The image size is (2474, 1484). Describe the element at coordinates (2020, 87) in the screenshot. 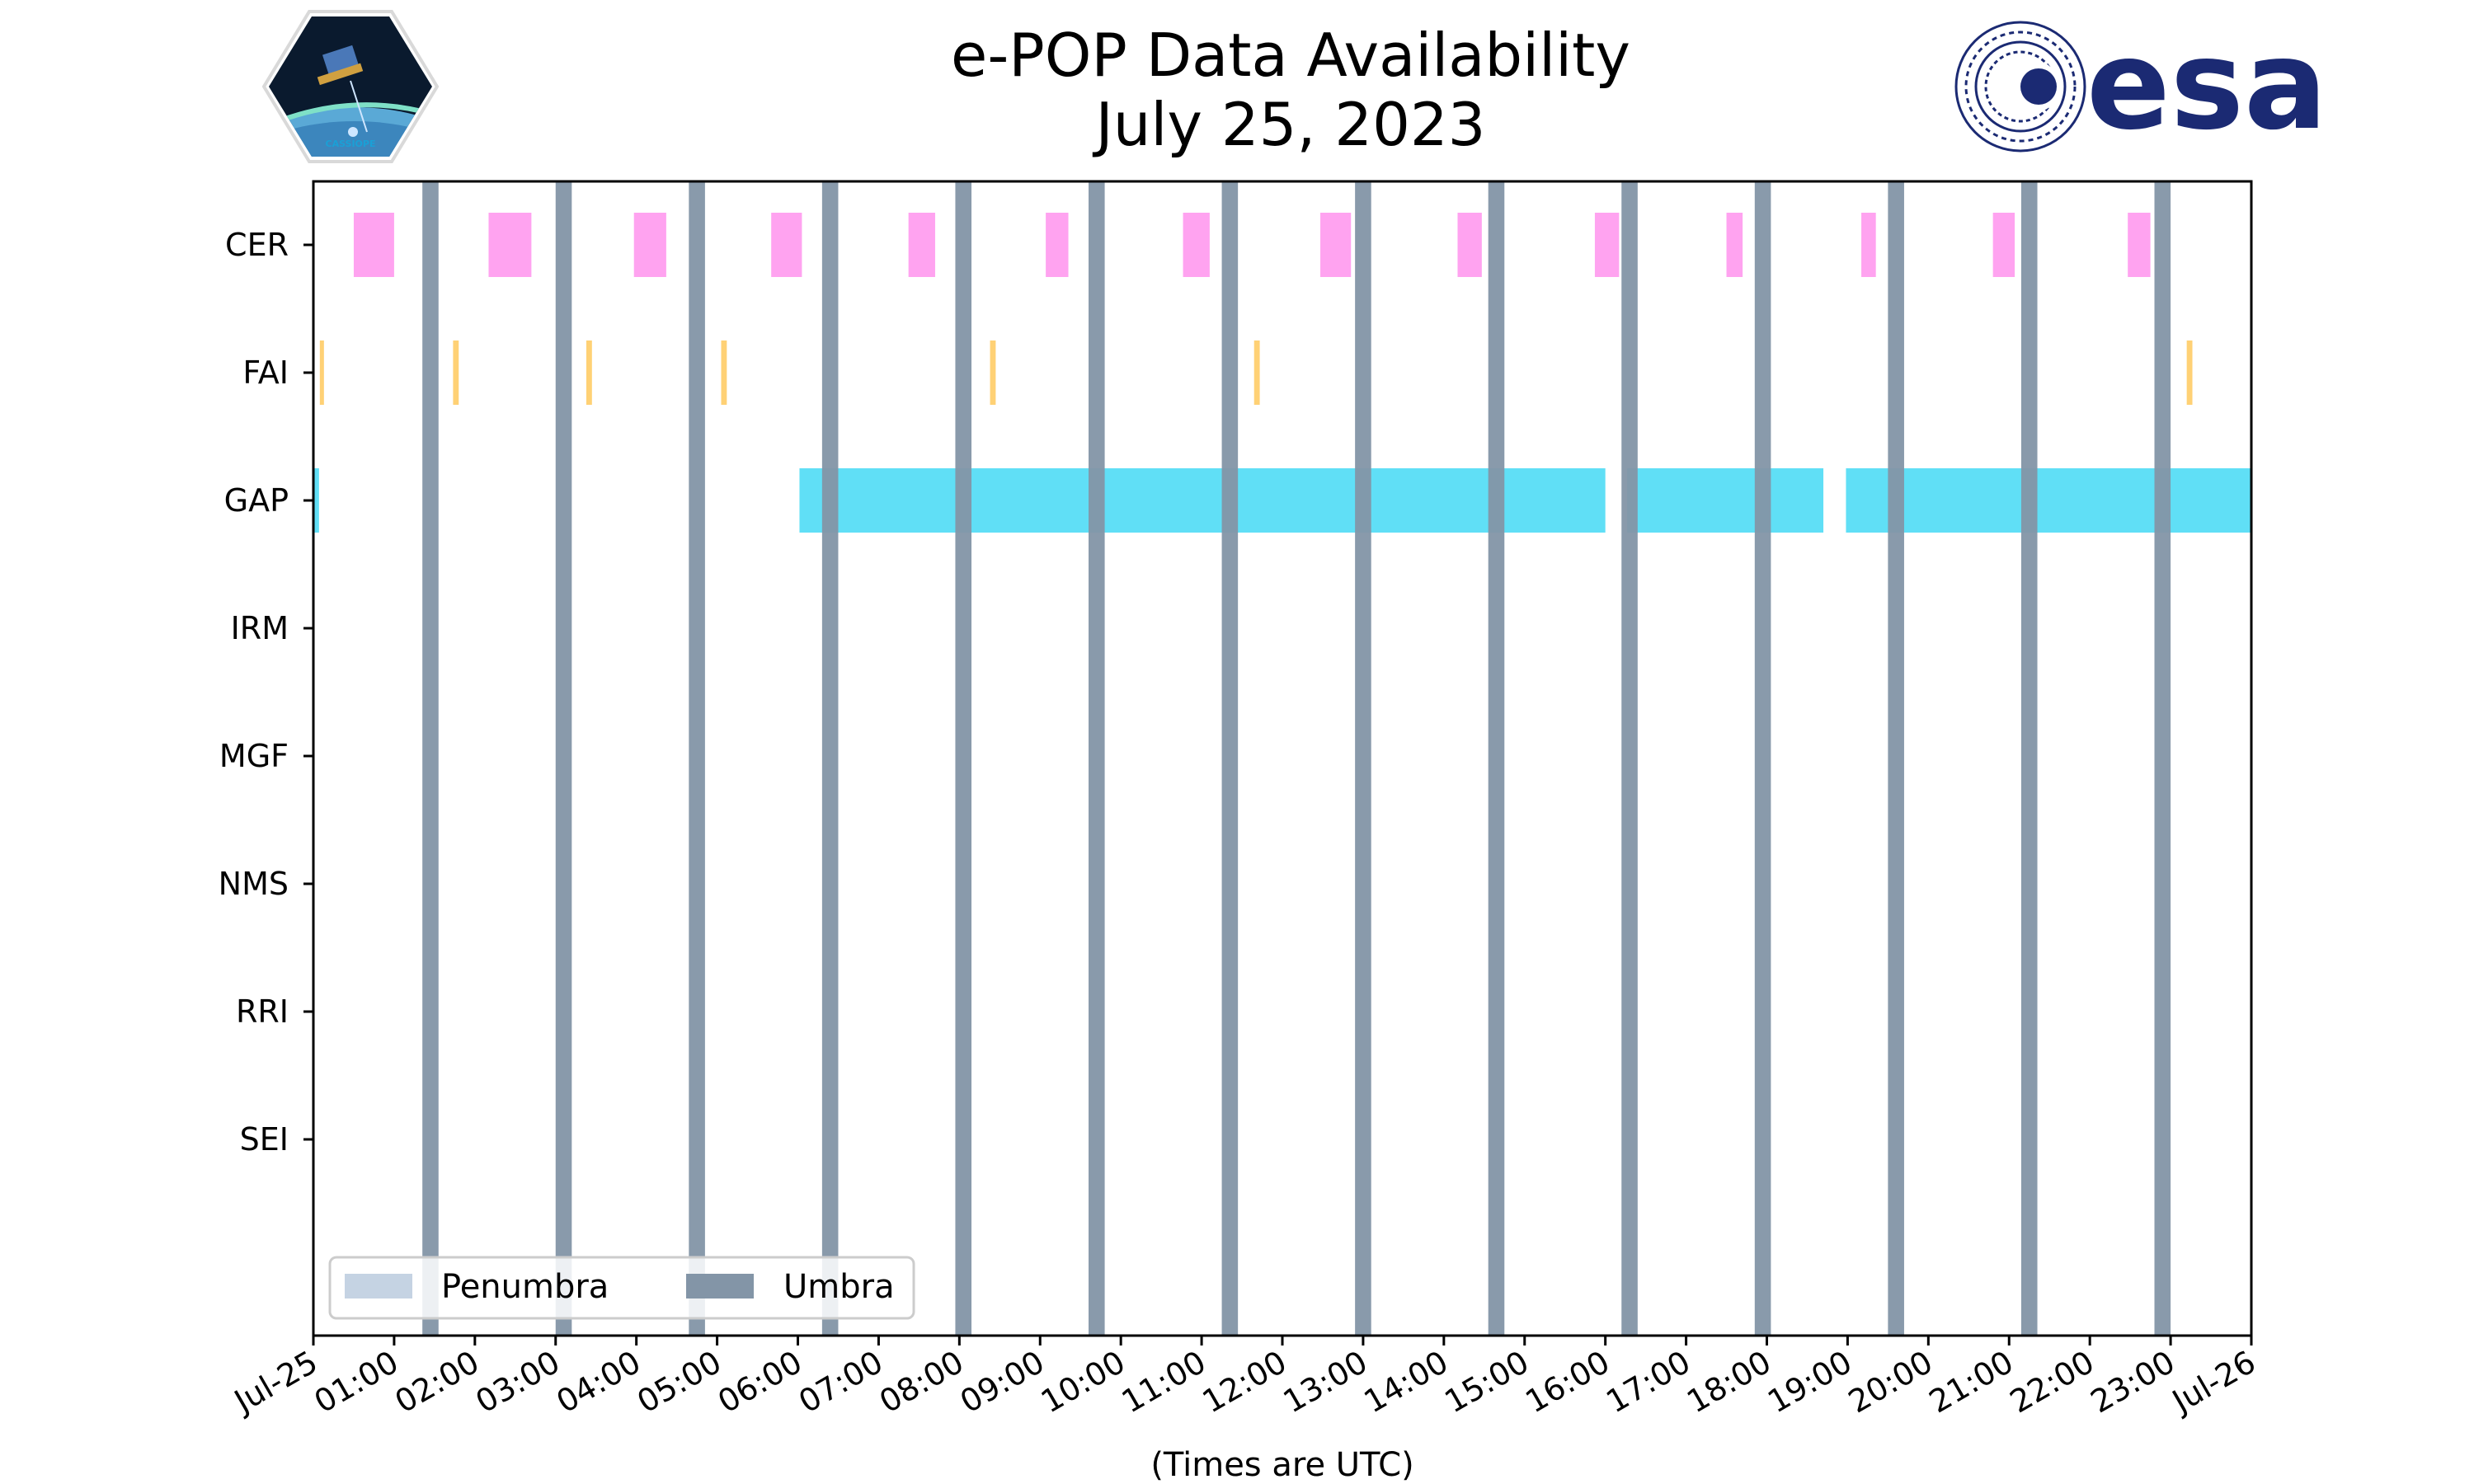

I see `esa-swirl-icon` at that location.